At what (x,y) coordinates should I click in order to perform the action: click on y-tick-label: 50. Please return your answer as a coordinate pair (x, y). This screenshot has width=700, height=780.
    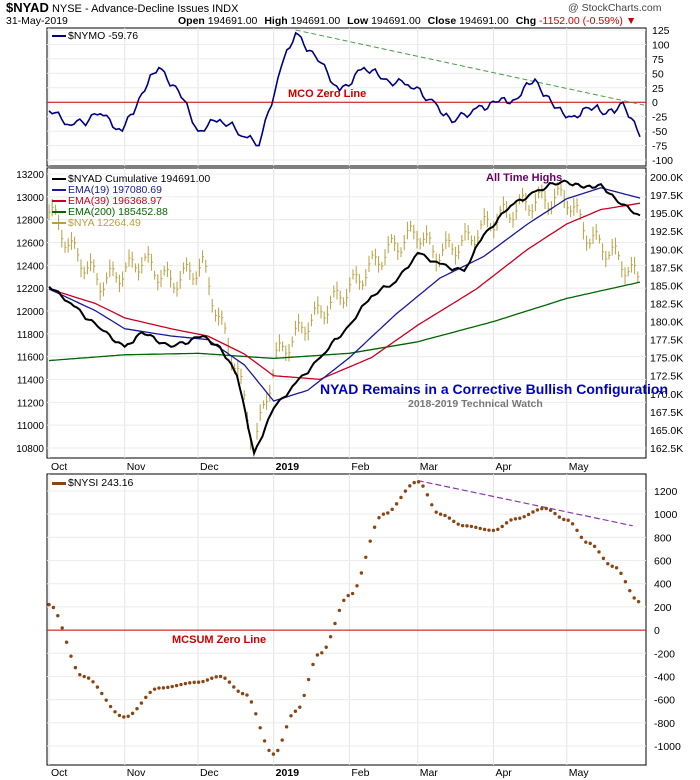
    Looking at the image, I should click on (658, 74).